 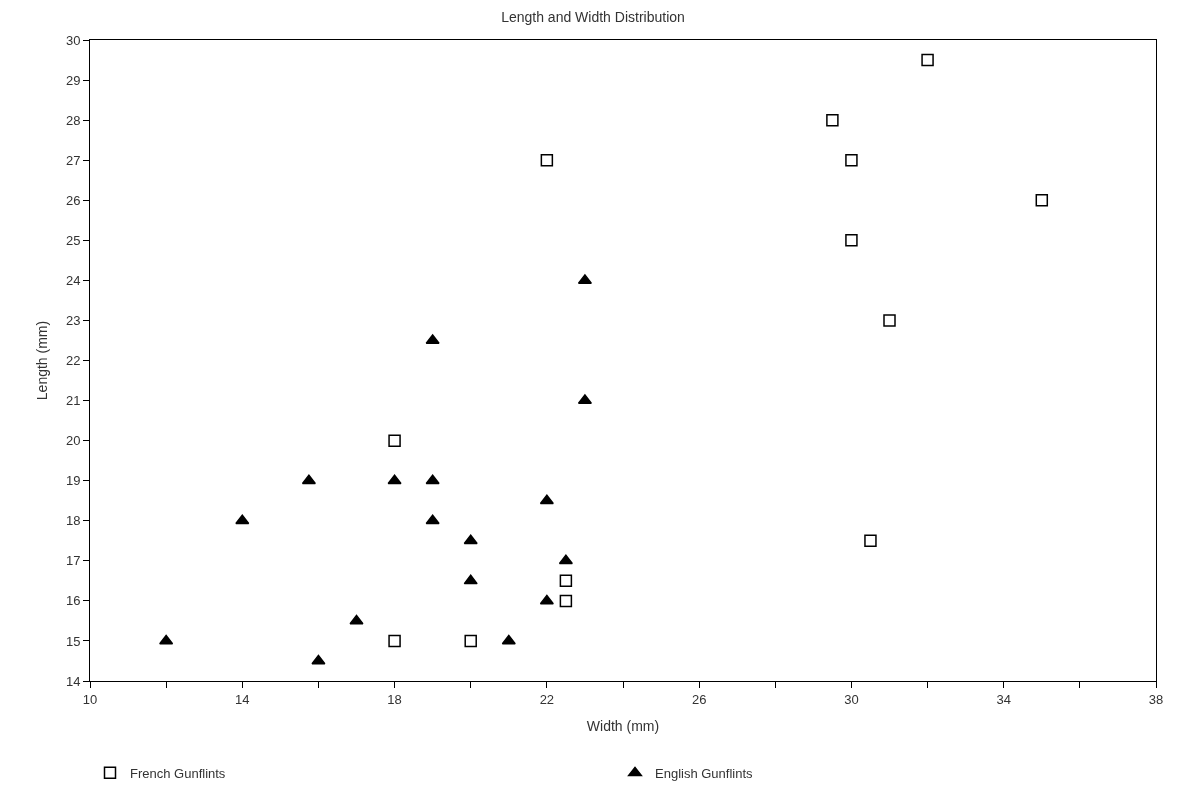 What do you see at coordinates (699, 699) in the screenshot?
I see `x-tick-label: 26` at bounding box center [699, 699].